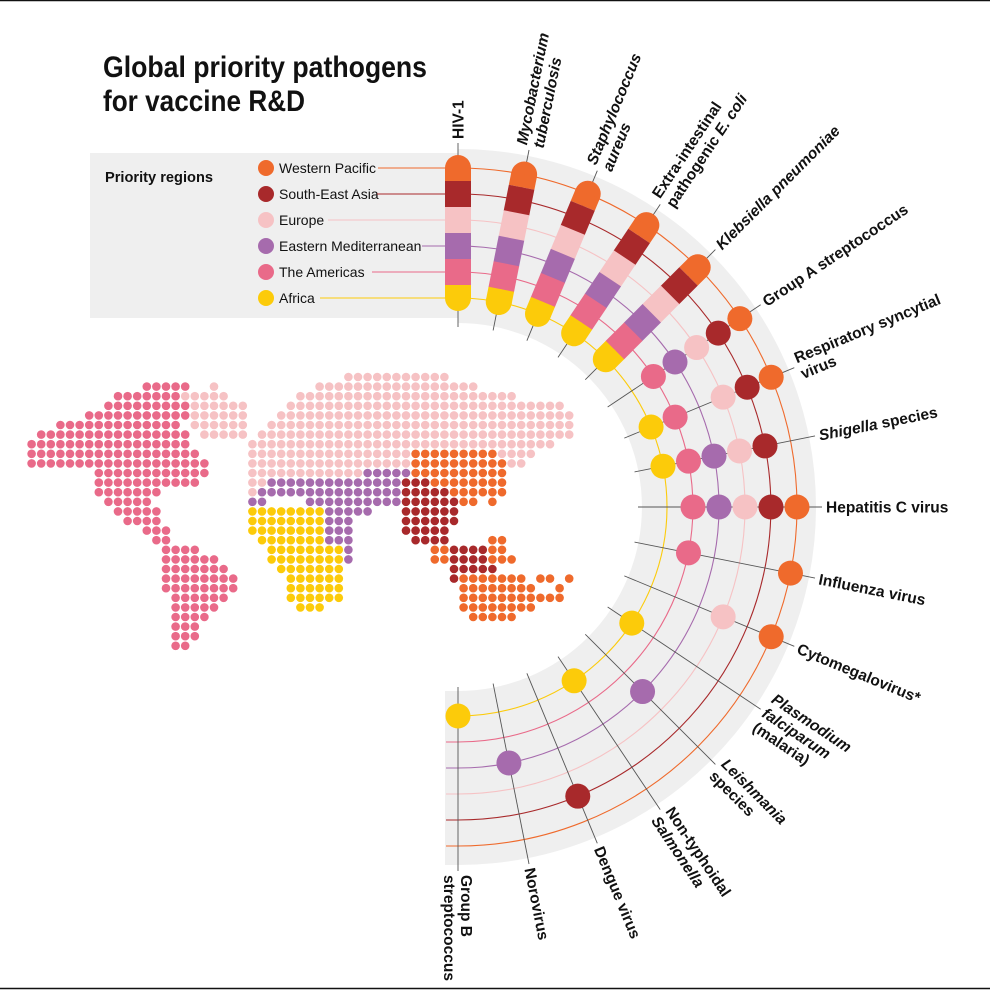 Image resolution: width=990 pixels, height=990 pixels. What do you see at coordinates (574, 681) in the screenshot?
I see `pathogen-non-typhoidal-salmonella` at bounding box center [574, 681].